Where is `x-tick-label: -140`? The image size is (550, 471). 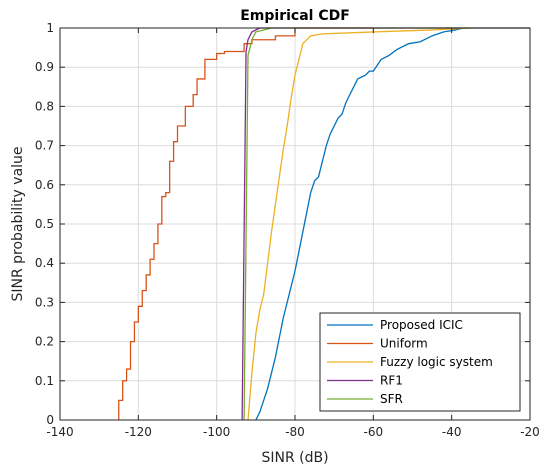 x-tick-label: -140 is located at coordinates (59, 432).